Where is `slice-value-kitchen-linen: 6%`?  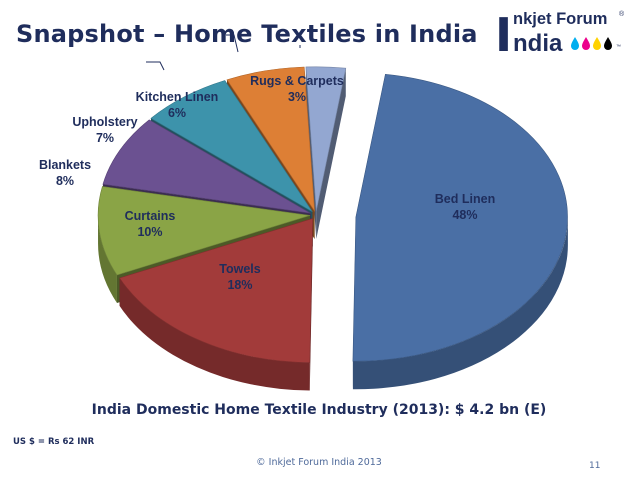 slice-value-kitchen-linen: 6% is located at coordinates (177, 113).